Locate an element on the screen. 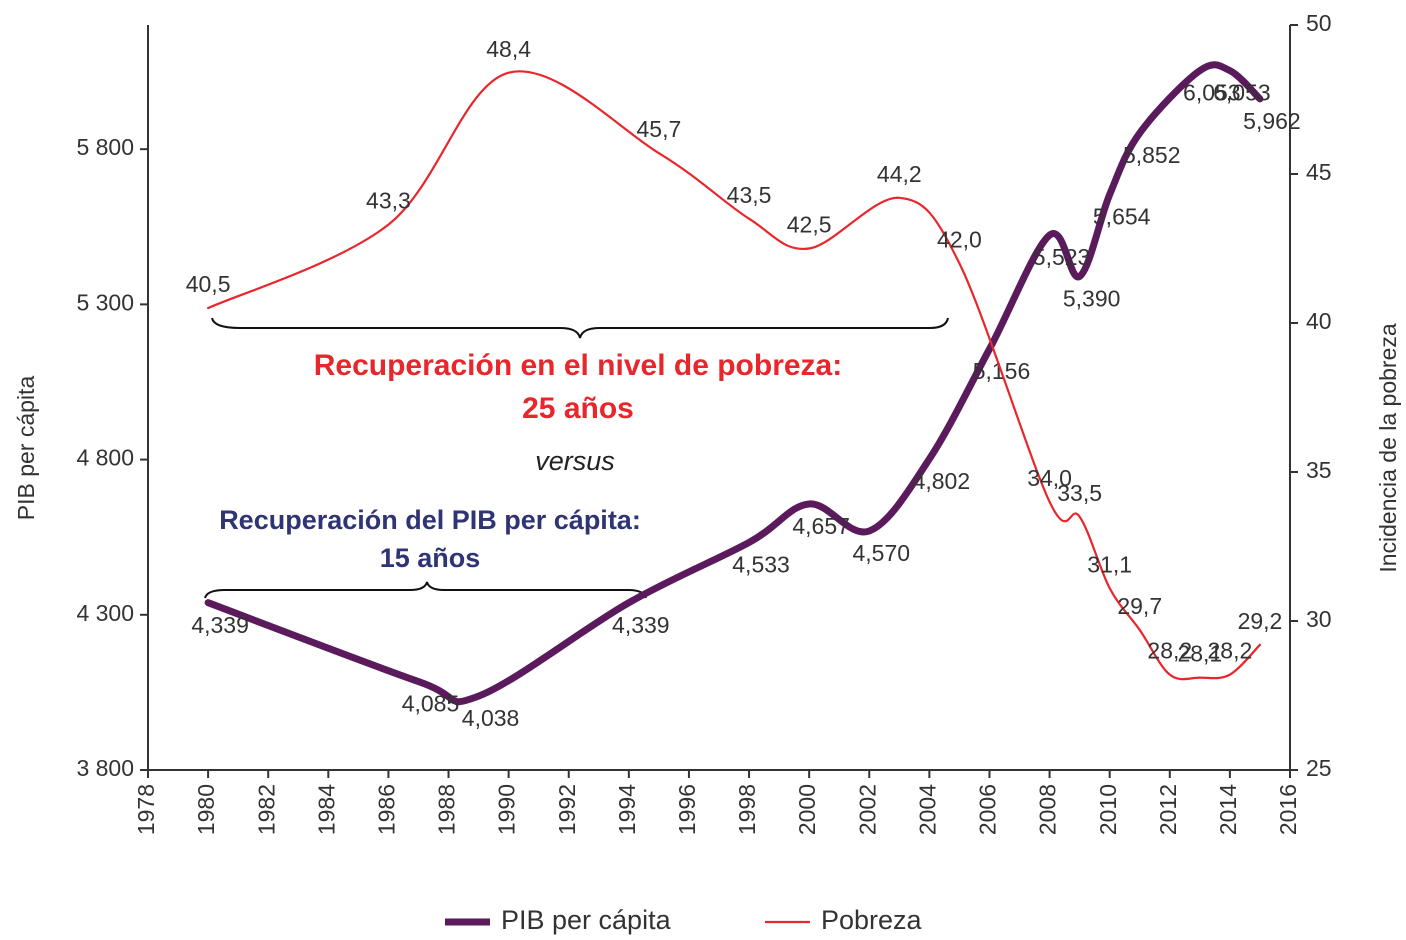 Image resolution: width=1406 pixels, height=940 pixels. y2-tick-label: 45 is located at coordinates (1319, 172).